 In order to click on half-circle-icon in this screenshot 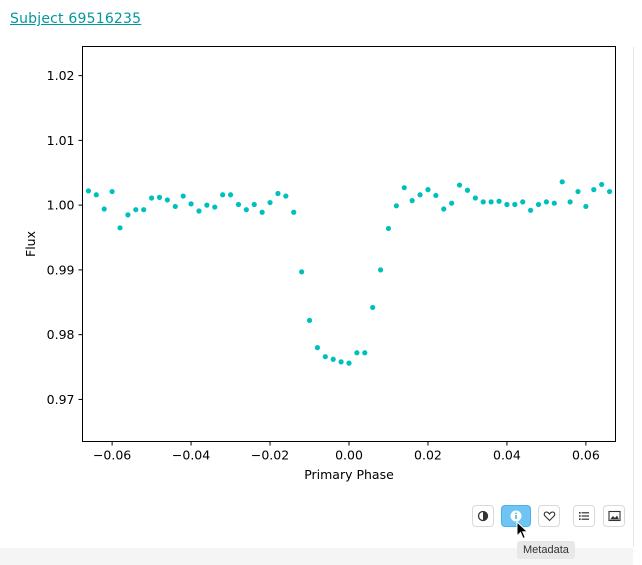, I will do `click(483, 516)`.